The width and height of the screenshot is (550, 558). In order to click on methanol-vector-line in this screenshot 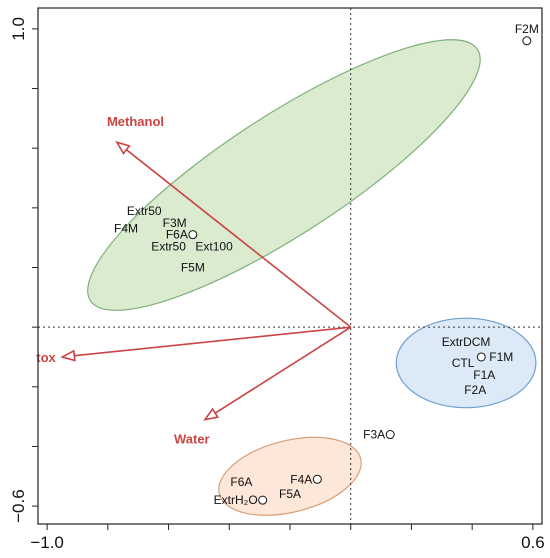, I will do `click(234, 234)`.